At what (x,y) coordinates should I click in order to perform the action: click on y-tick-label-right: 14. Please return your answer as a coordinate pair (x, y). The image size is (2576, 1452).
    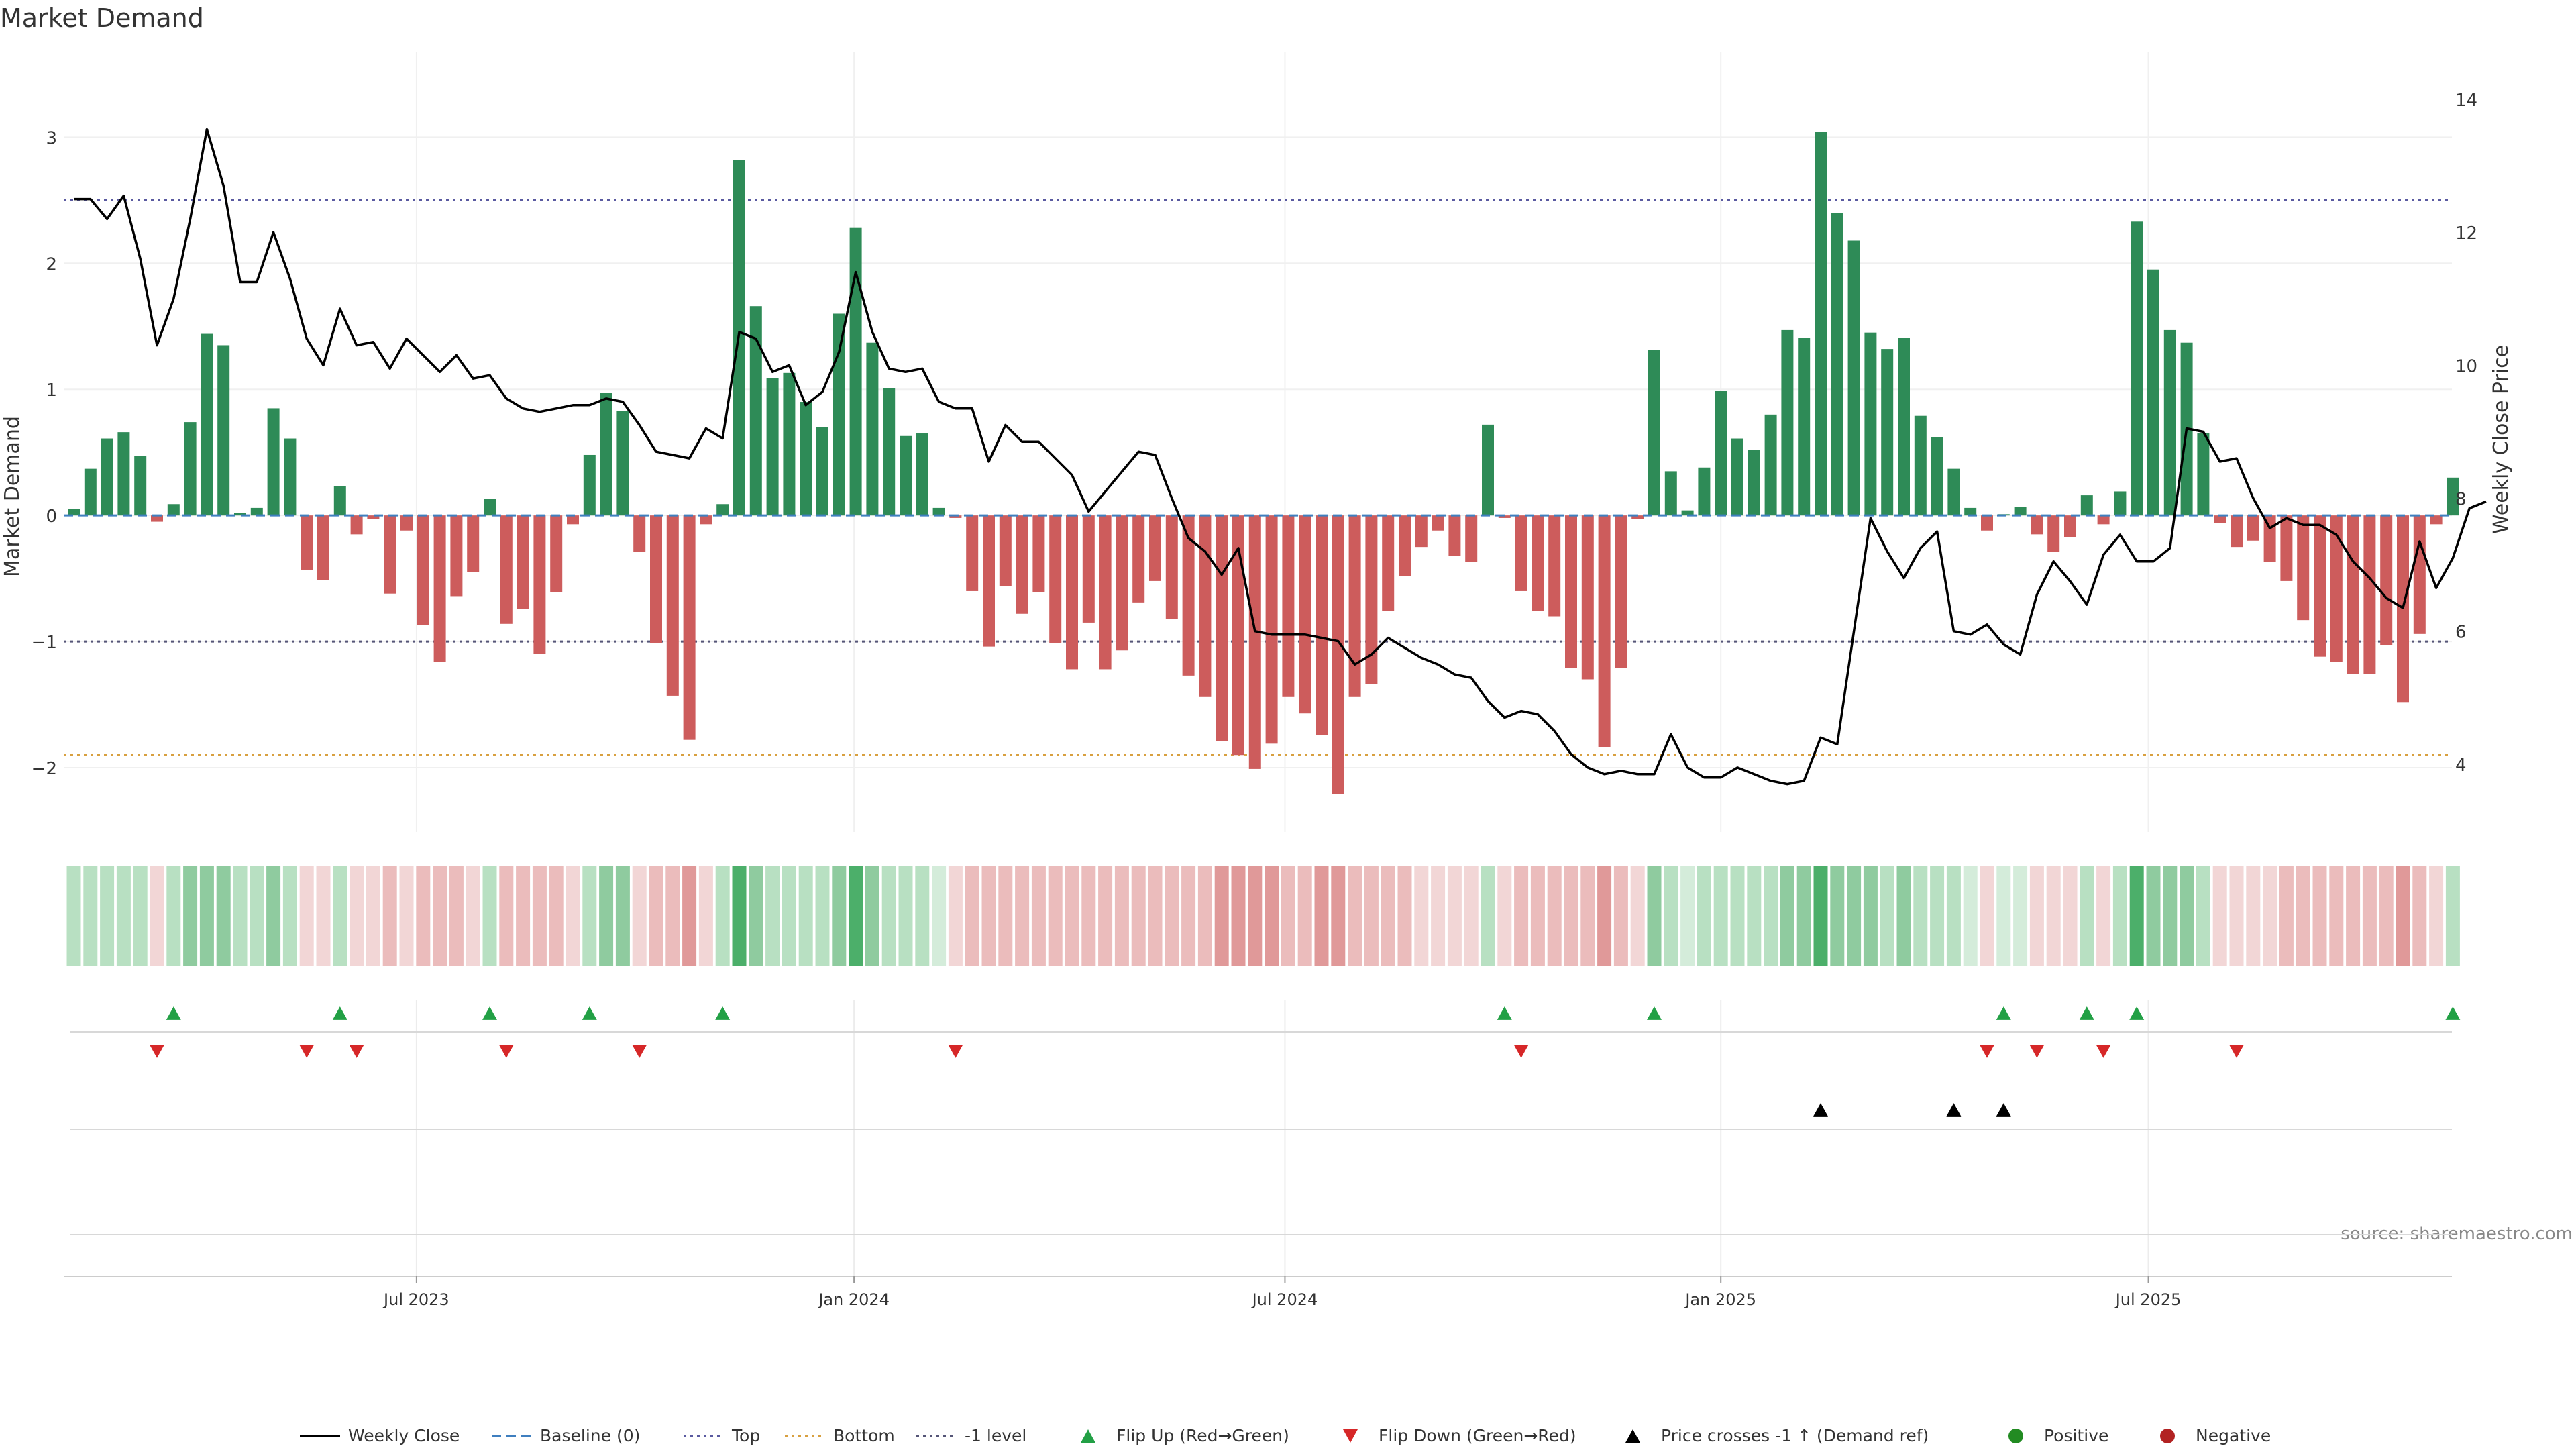
    Looking at the image, I should click on (2466, 101).